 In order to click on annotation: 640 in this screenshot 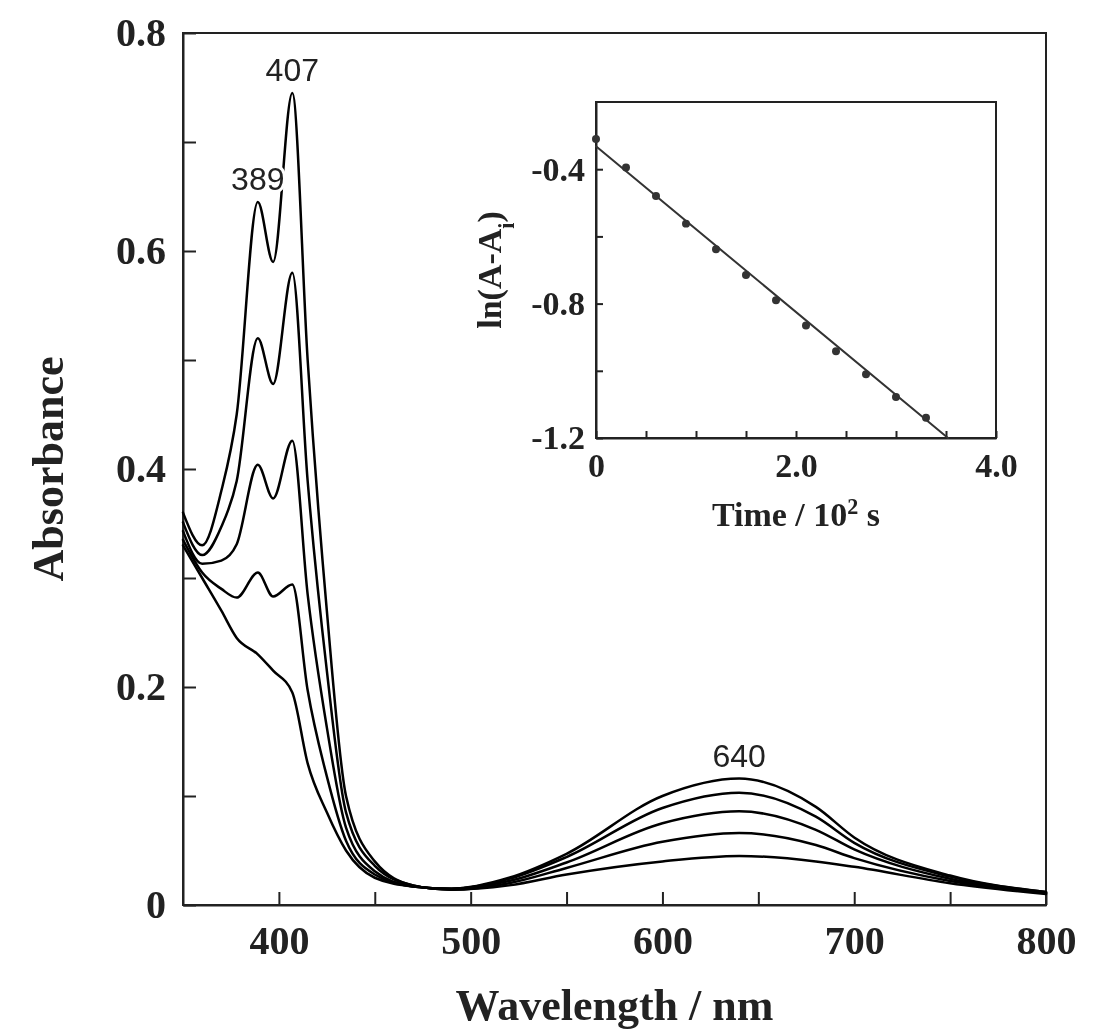, I will do `click(739, 755)`.